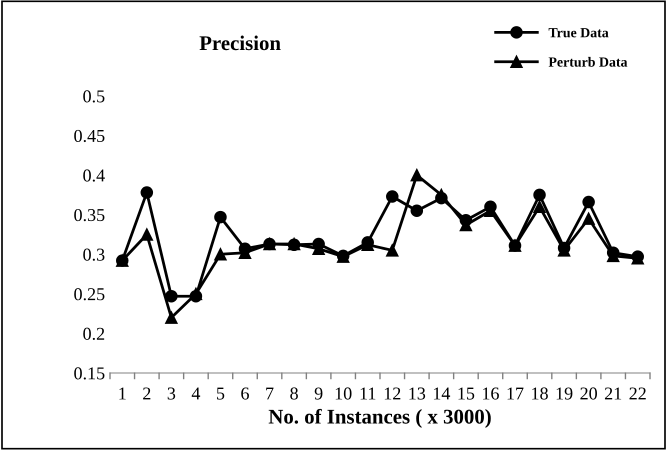 The image size is (667, 450). I want to click on x-tick-label: 14, so click(442, 394).